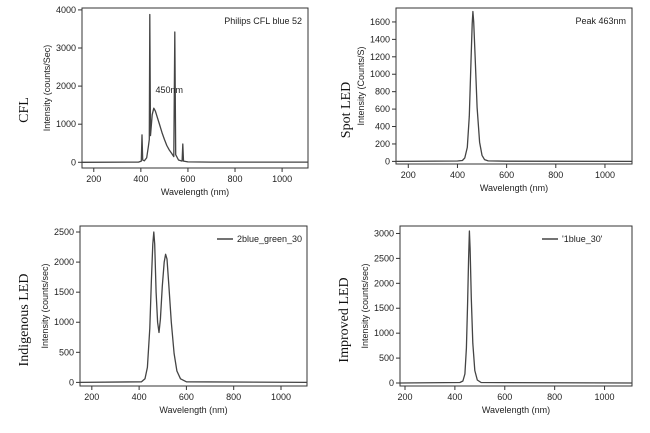 The width and height of the screenshot is (650, 433). I want to click on y-tick-label: 800, so click(382, 92).